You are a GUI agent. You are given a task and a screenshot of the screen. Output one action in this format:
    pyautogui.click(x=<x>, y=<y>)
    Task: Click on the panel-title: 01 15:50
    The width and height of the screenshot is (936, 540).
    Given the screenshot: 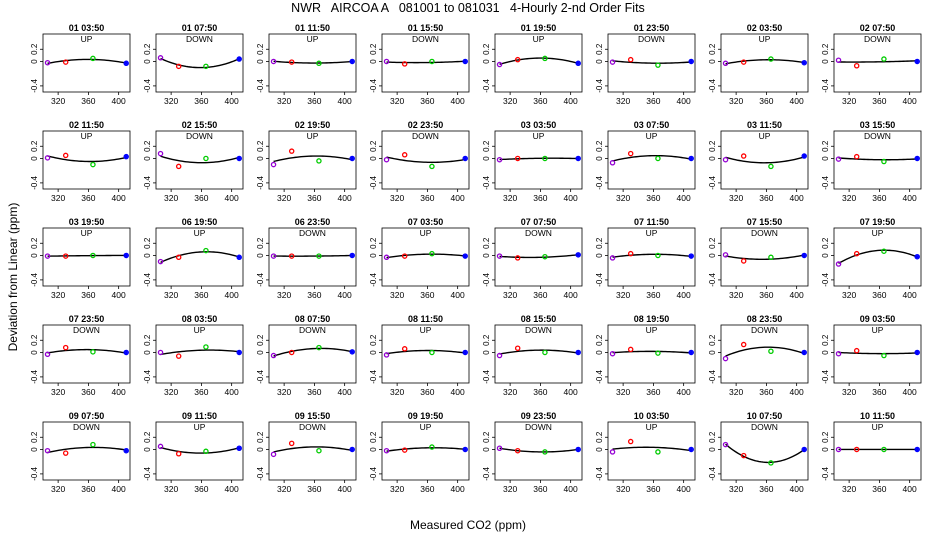 What is the action you would take?
    pyautogui.click(x=426, y=28)
    